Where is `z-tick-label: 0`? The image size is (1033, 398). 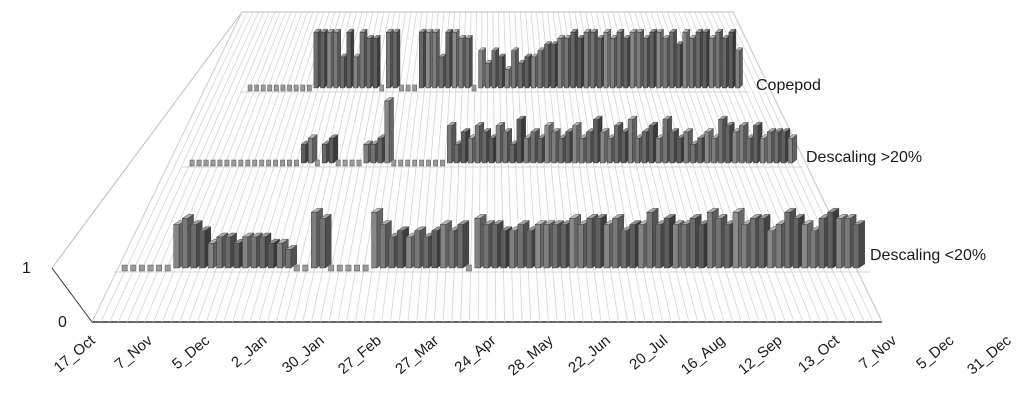
z-tick-label: 0 is located at coordinates (62, 322).